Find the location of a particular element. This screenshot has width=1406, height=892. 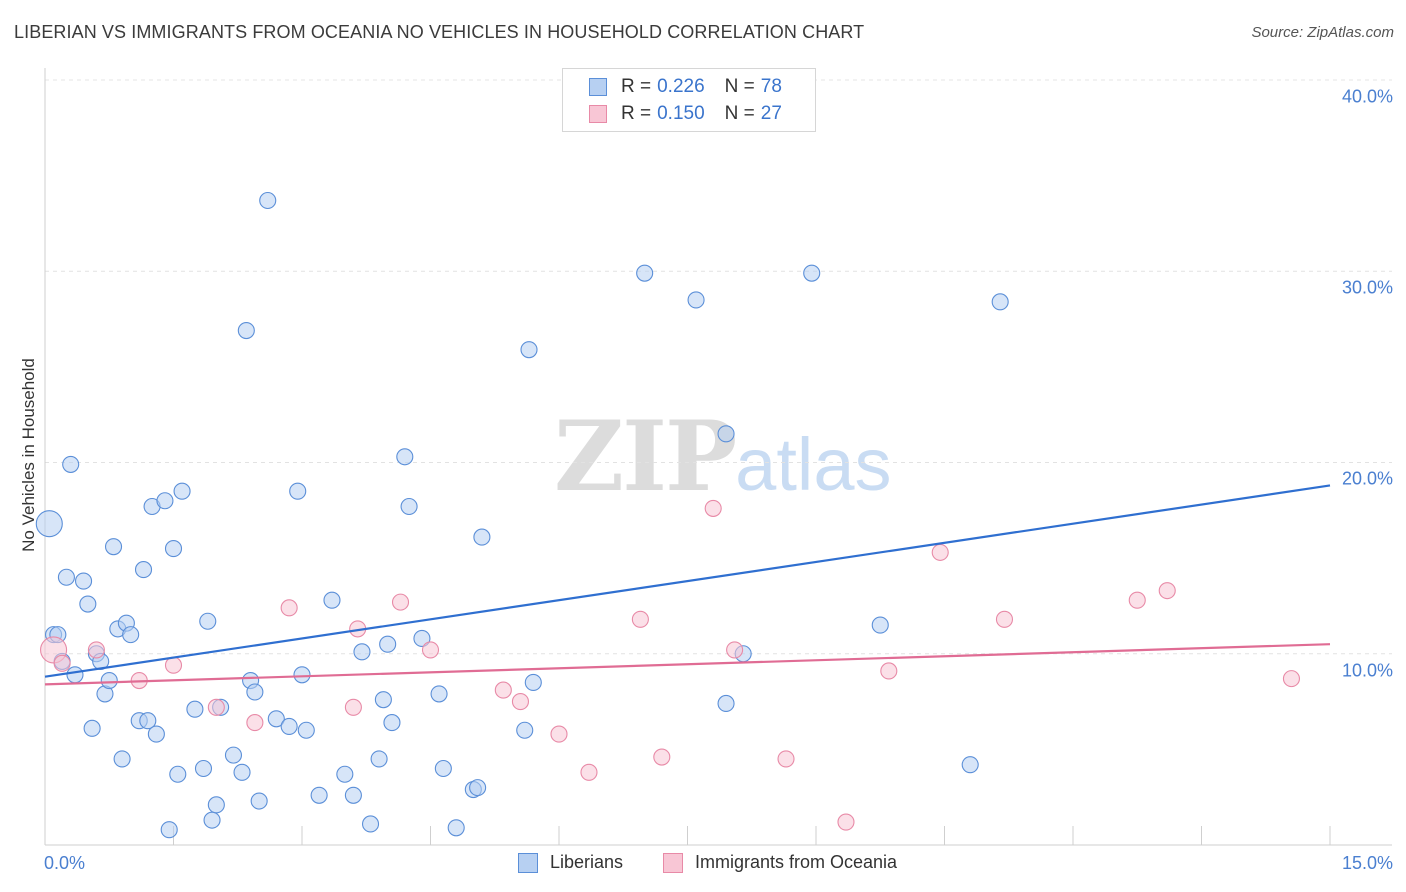

legend-n-value: 27 is located at coordinates (771, 113).